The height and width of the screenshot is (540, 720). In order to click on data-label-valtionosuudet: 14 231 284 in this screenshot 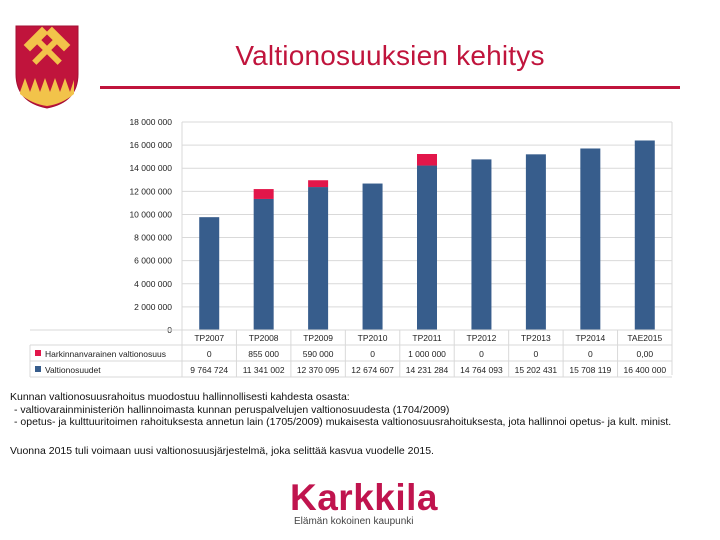, I will do `click(427, 370)`.